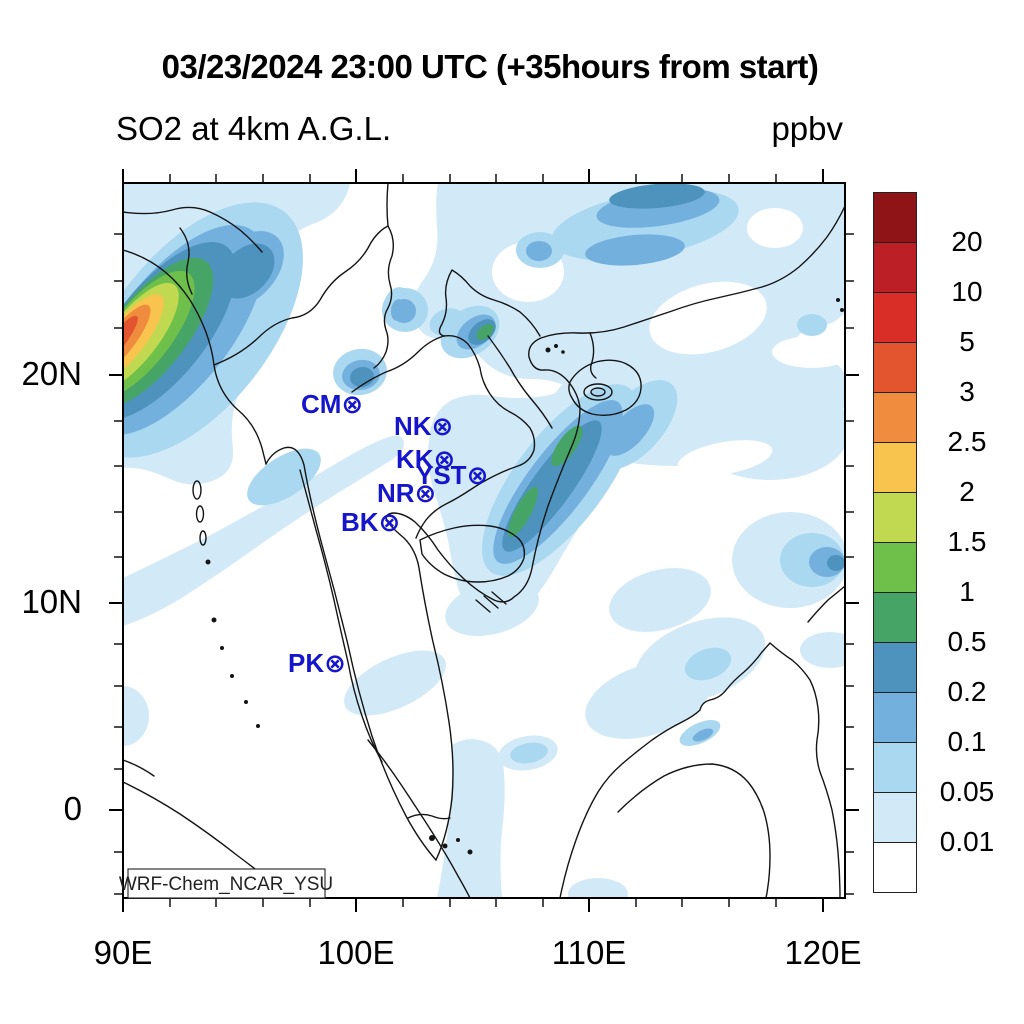  What do you see at coordinates (967, 841) in the screenshot?
I see `colorbar-tick-label: 0.01` at bounding box center [967, 841].